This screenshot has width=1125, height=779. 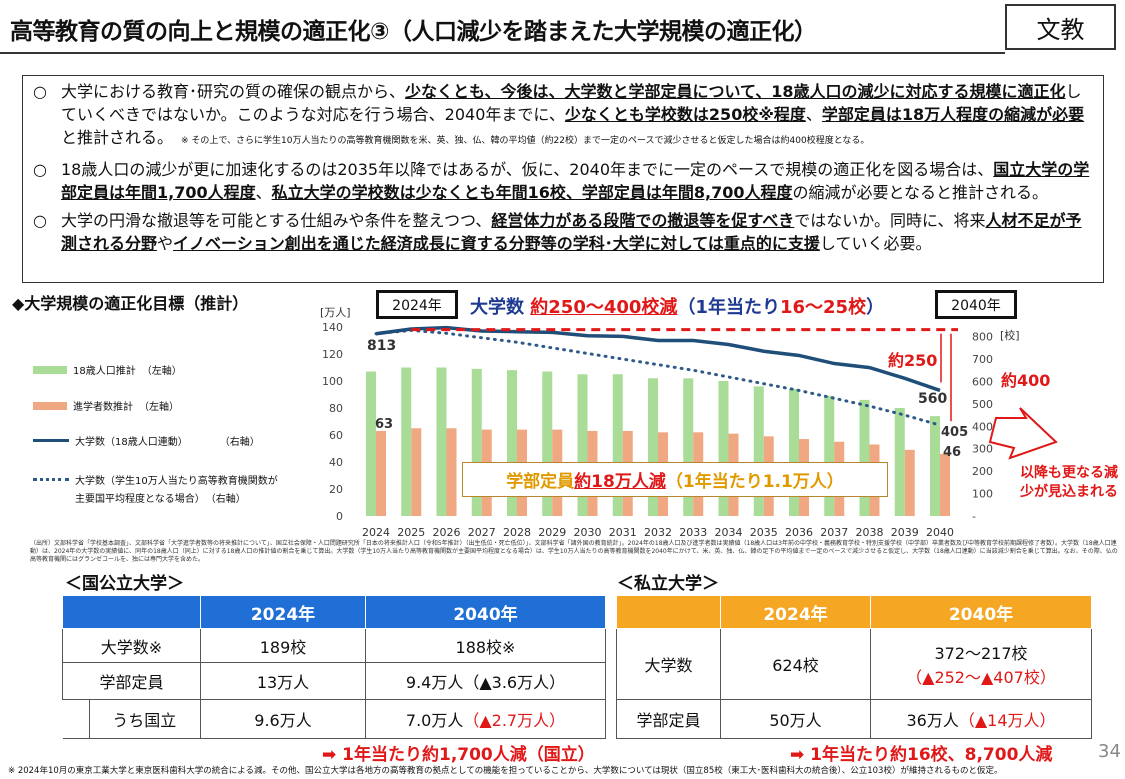 I want to click on row-label: うち国立, so click(x=131, y=719).